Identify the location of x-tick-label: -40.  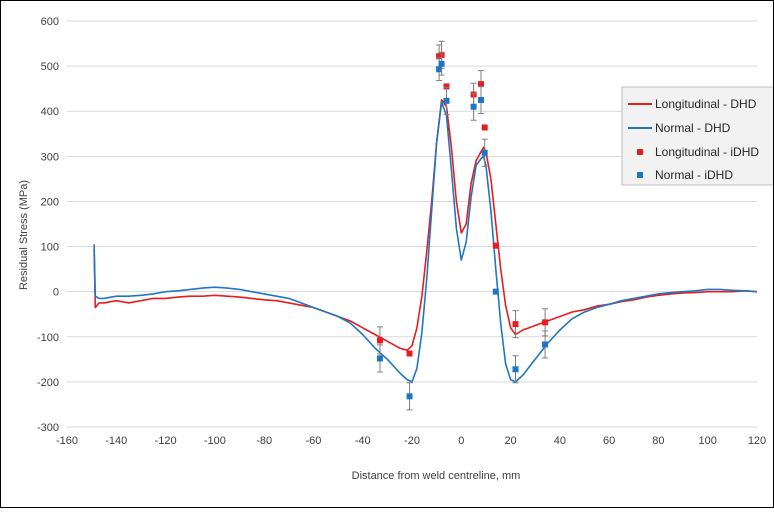
(363, 441).